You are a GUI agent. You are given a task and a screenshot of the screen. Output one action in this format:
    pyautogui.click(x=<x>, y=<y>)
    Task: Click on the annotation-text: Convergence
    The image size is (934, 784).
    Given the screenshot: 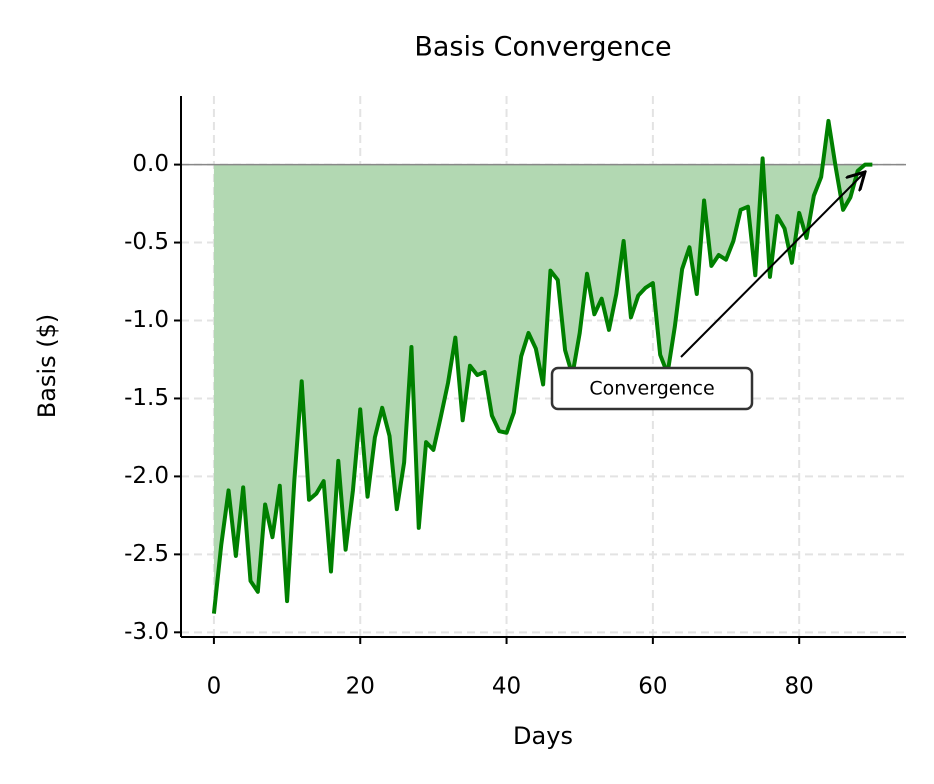 What is the action you would take?
    pyautogui.click(x=651, y=389)
    